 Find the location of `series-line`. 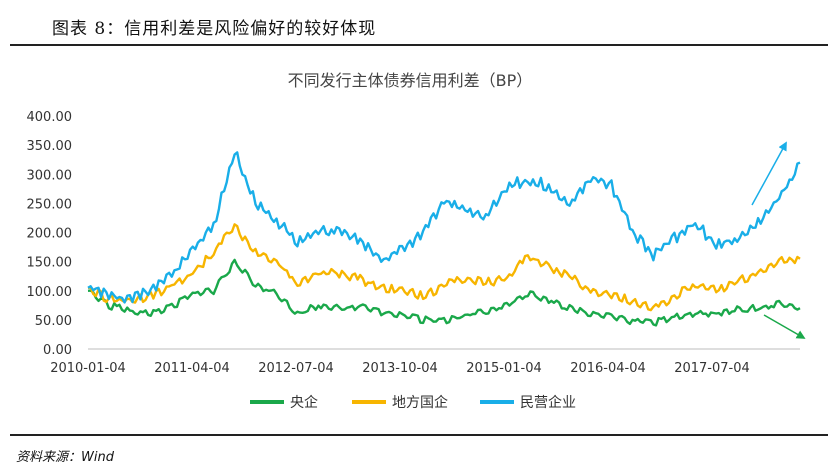

series-line is located at coordinates (444, 292).